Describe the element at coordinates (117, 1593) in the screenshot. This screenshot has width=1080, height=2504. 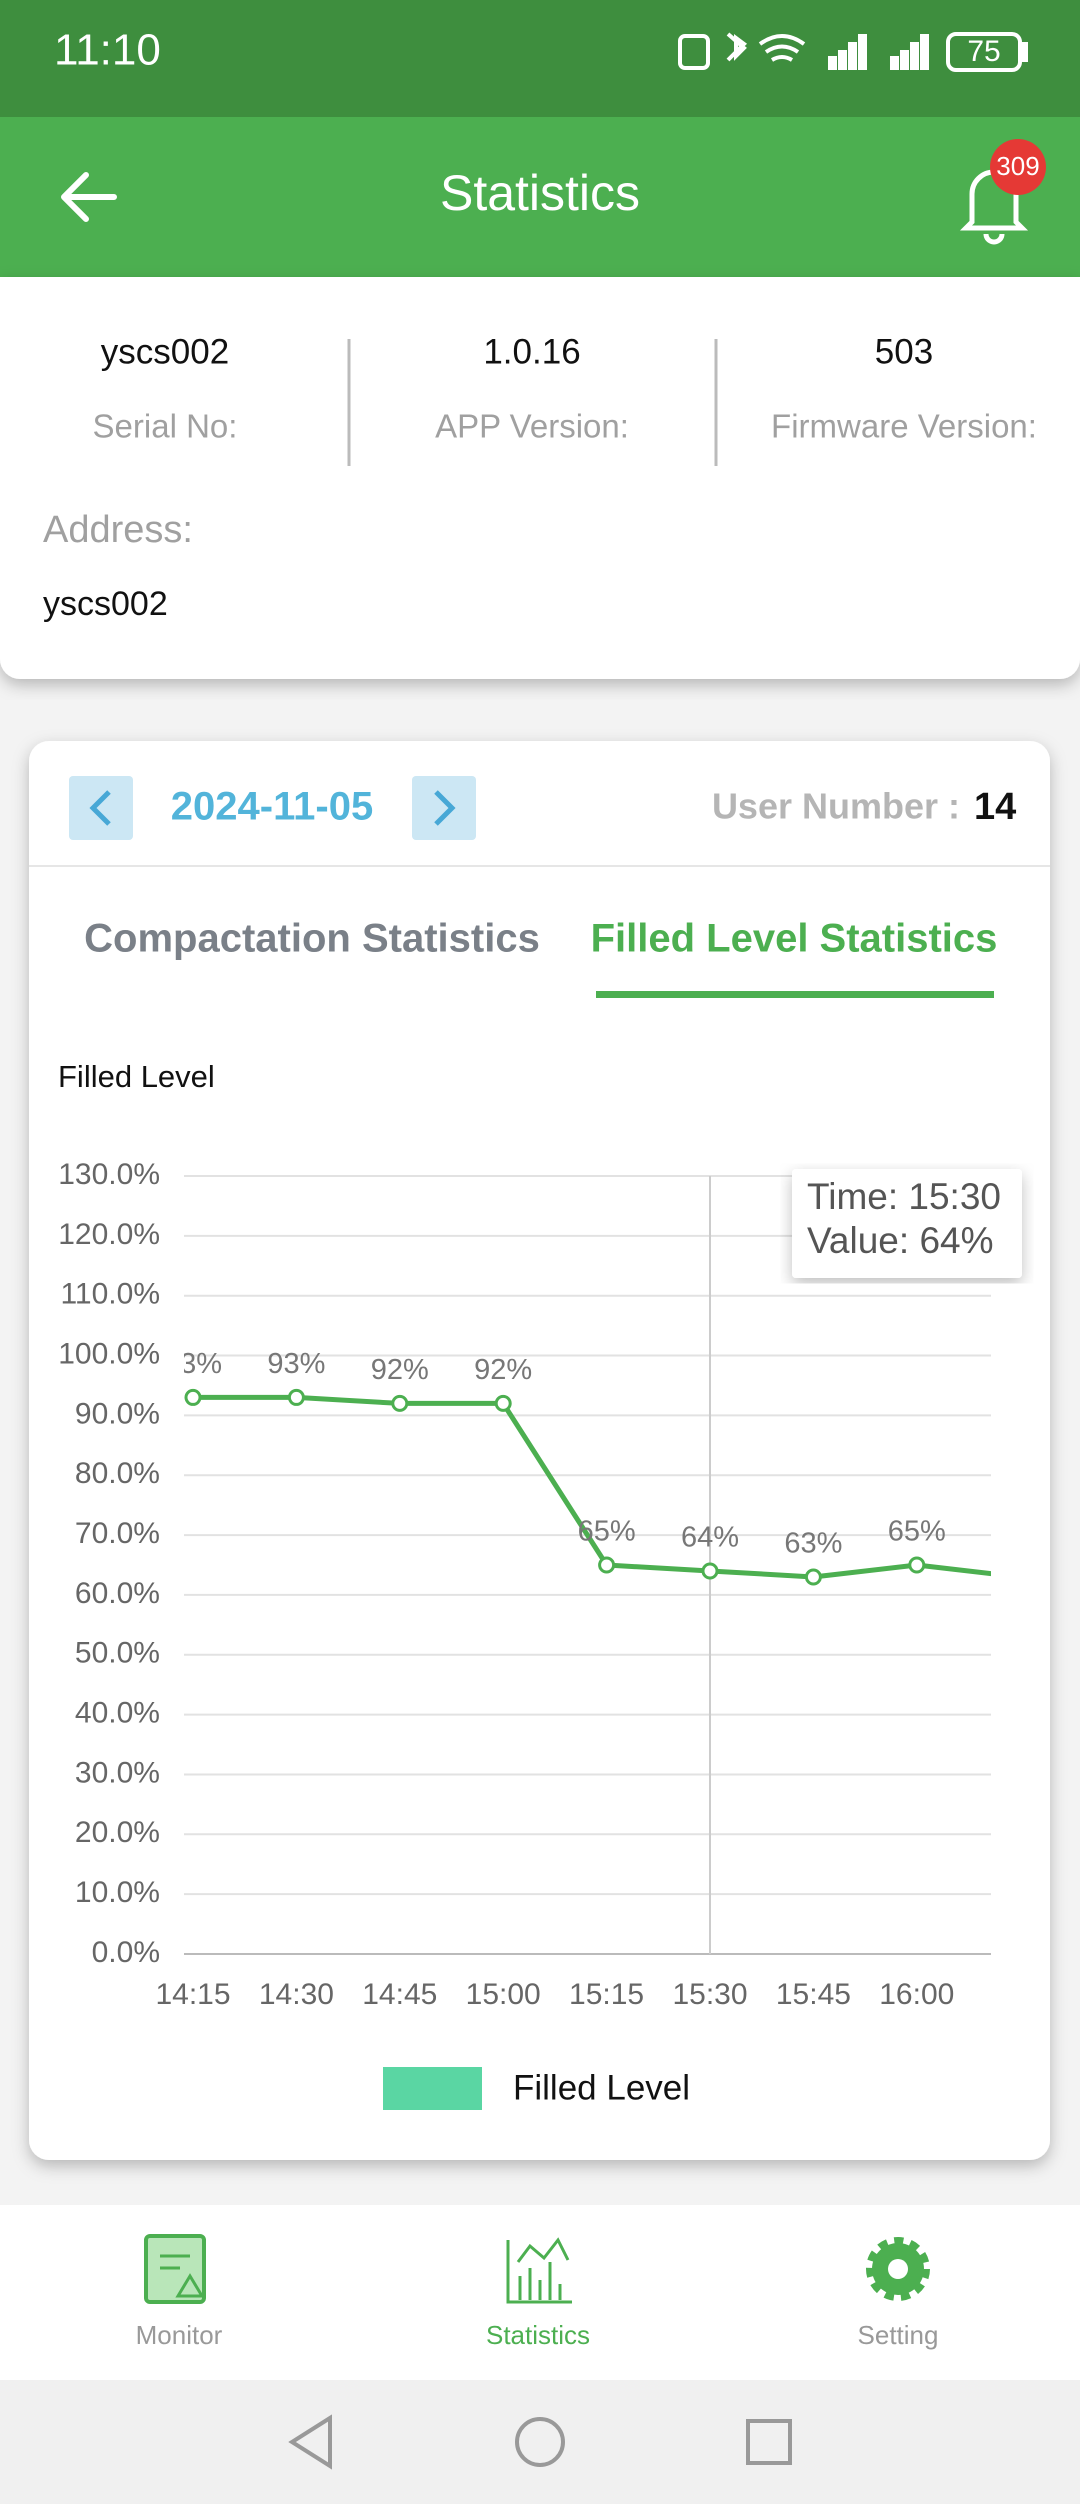
I see `y-tick-label: 60.0%` at that location.